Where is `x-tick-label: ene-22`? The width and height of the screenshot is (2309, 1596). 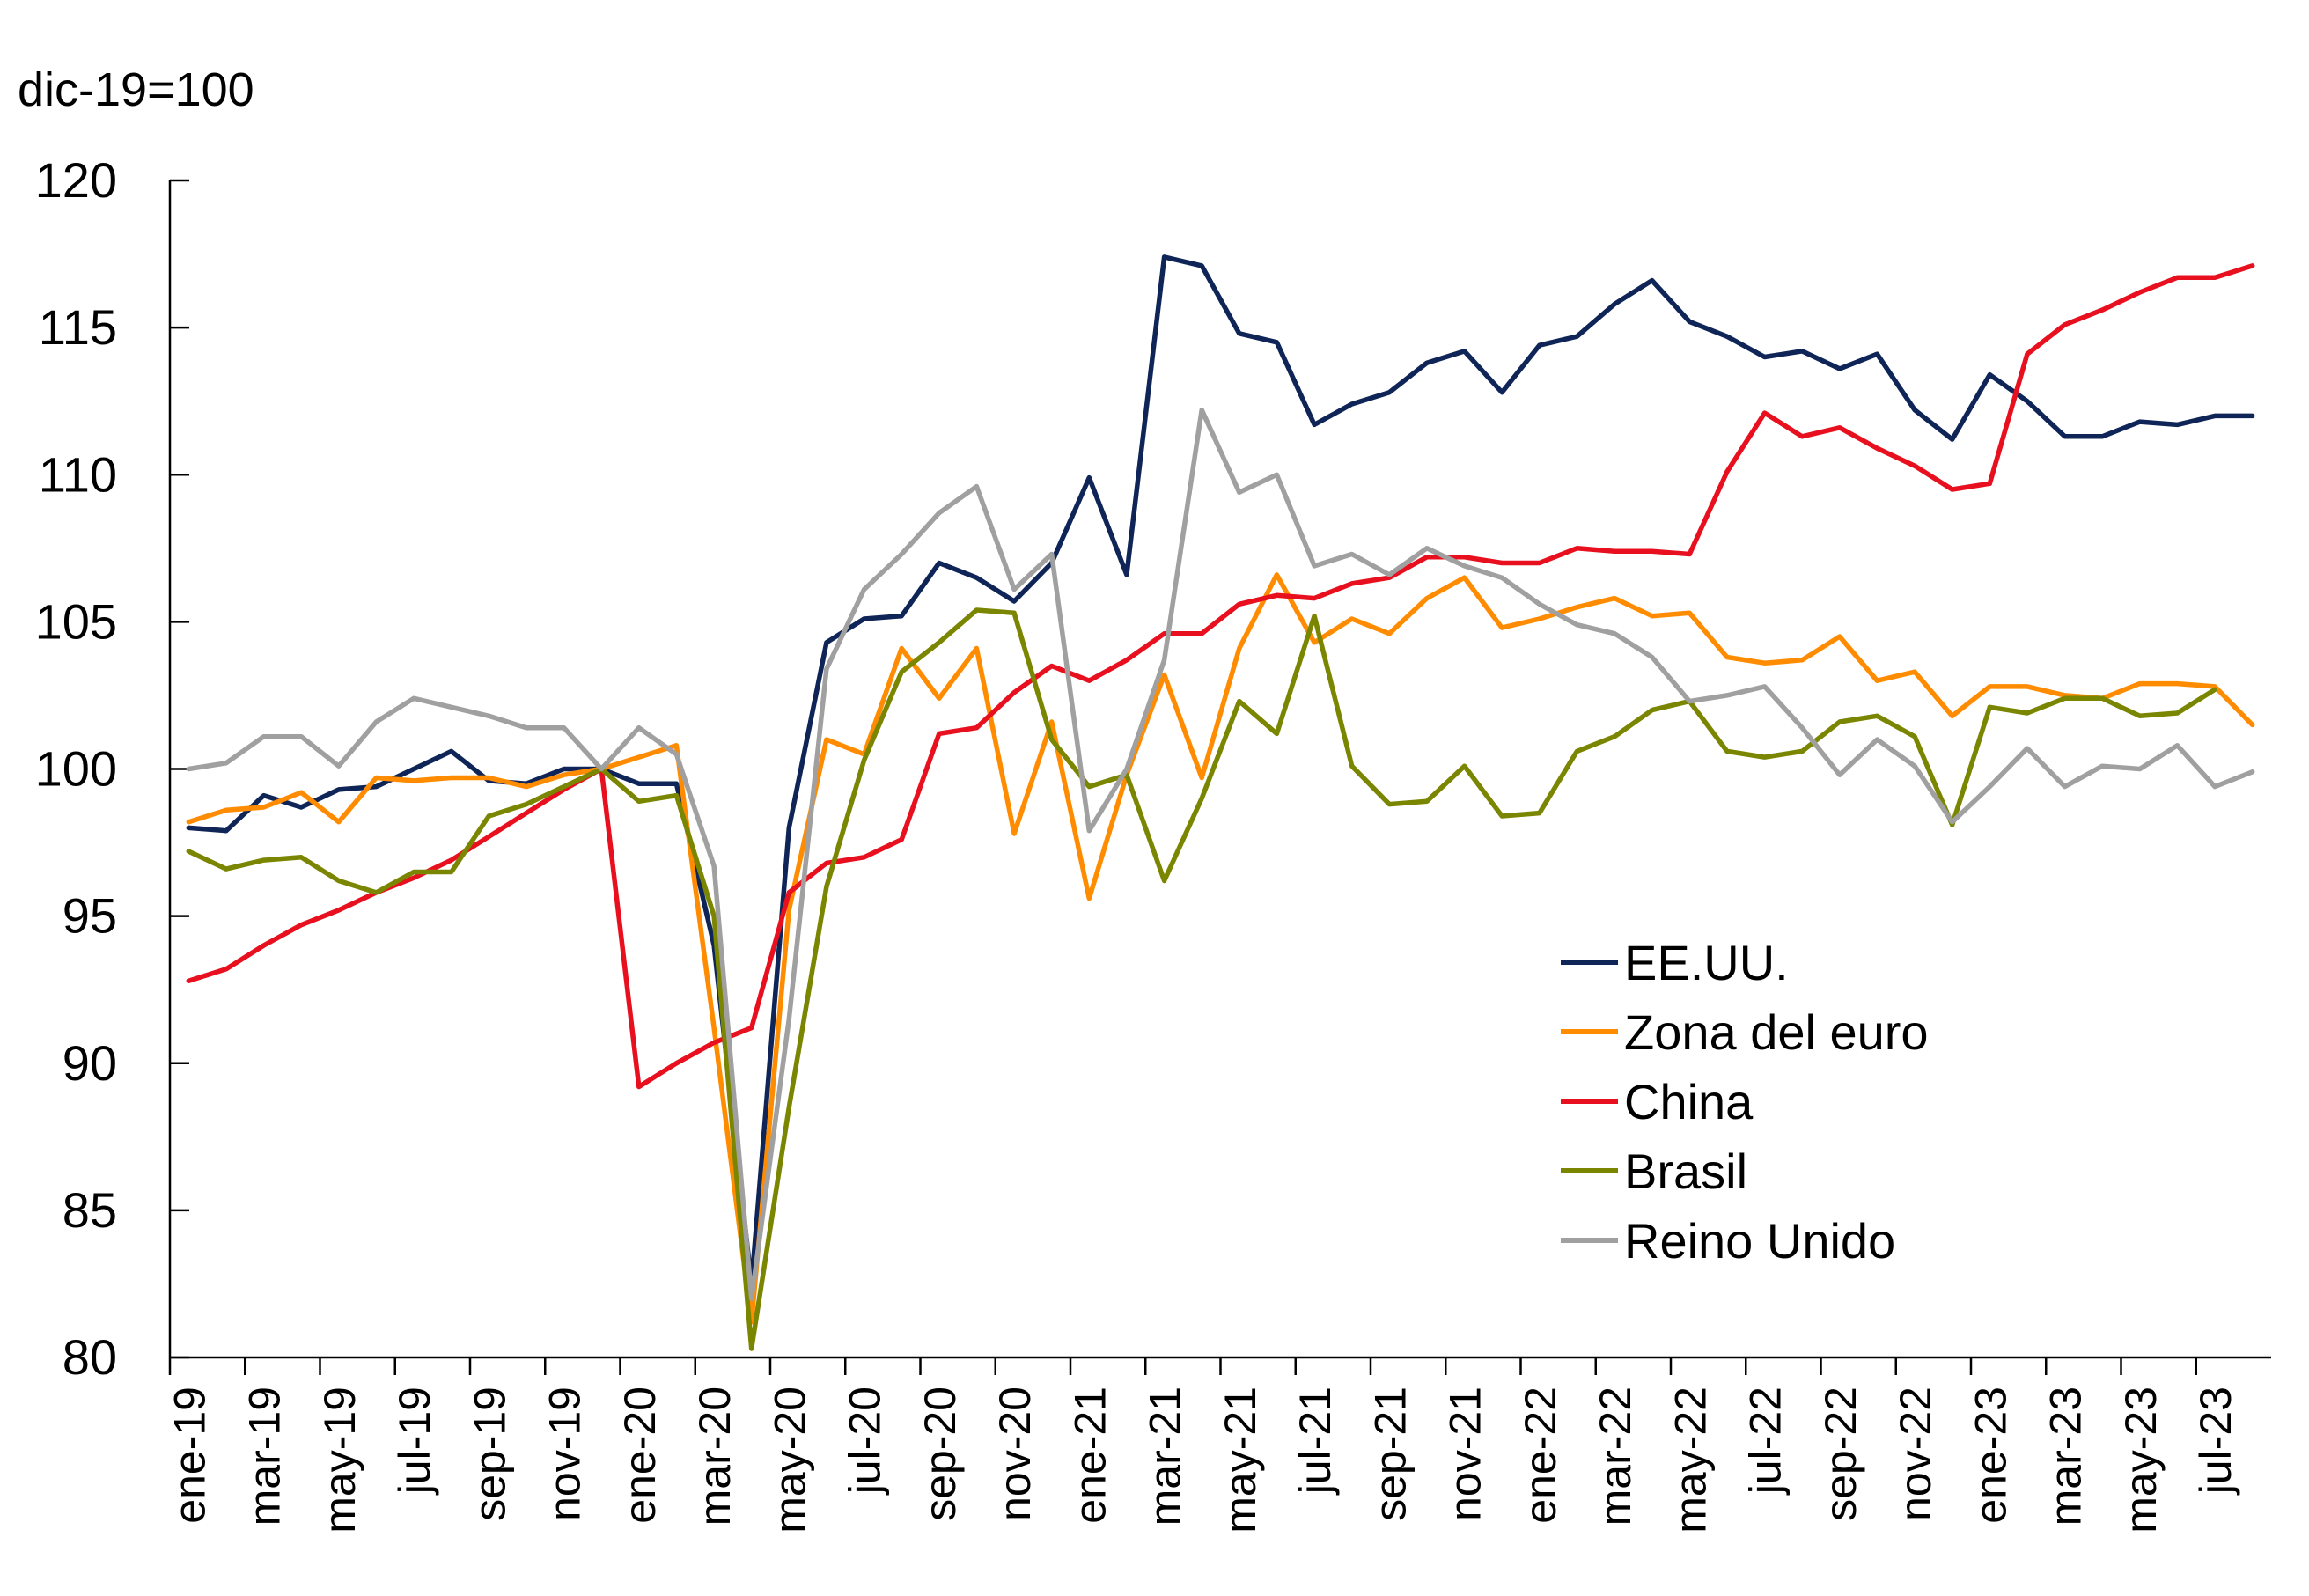 x-tick-label: ene-22 is located at coordinates (1540, 1455).